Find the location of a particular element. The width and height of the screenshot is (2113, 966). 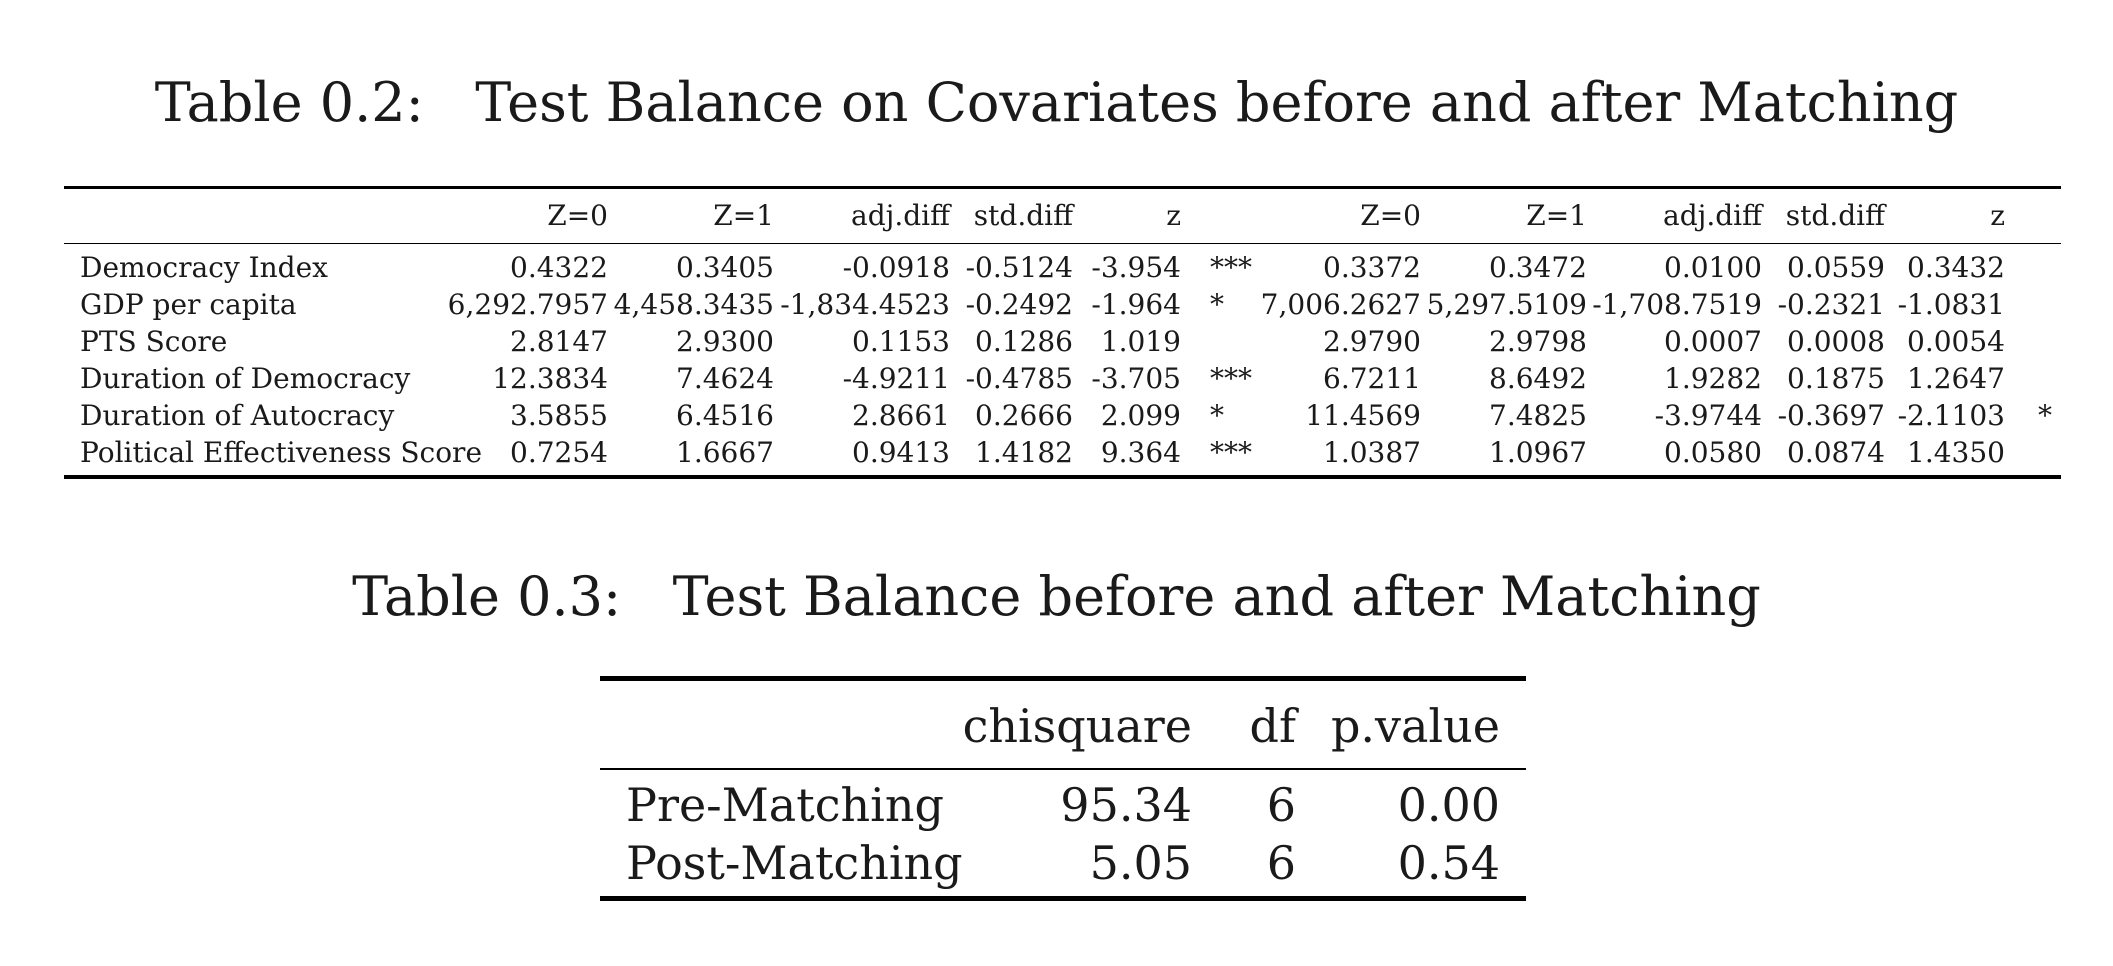

table-cell: -0.3697 is located at coordinates (1831, 415).